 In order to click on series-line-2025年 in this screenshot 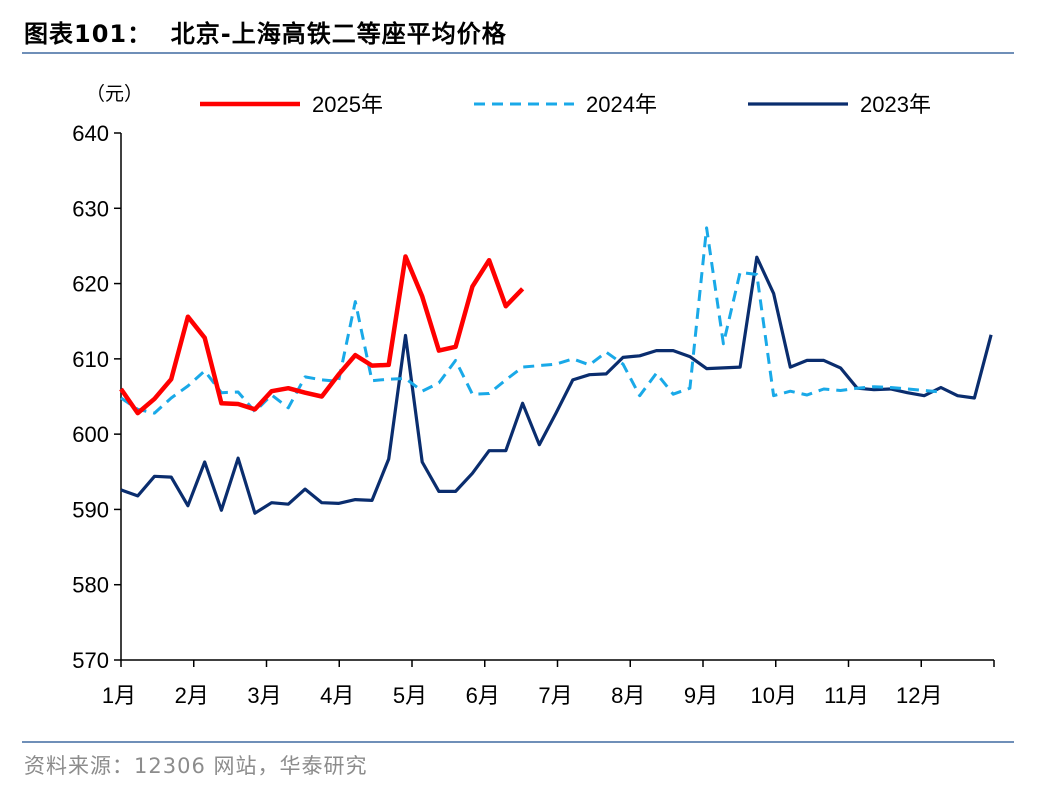, I will do `click(322, 335)`.